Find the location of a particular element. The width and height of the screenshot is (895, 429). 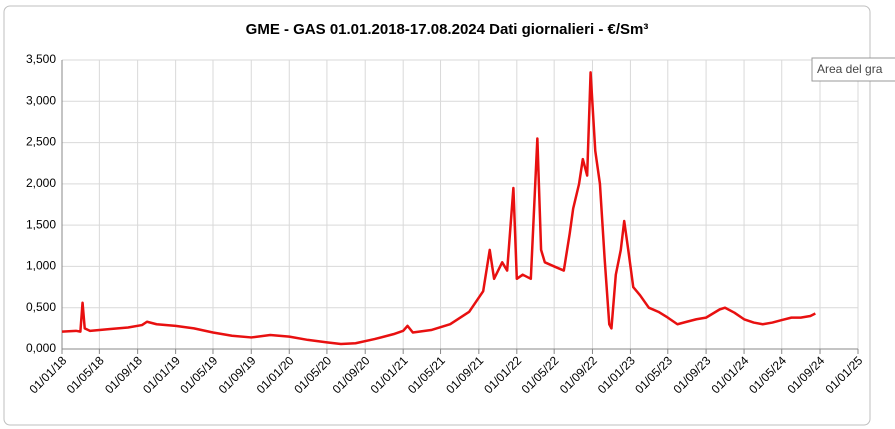

y-tick-label: 3,500 is located at coordinates (41, 59).